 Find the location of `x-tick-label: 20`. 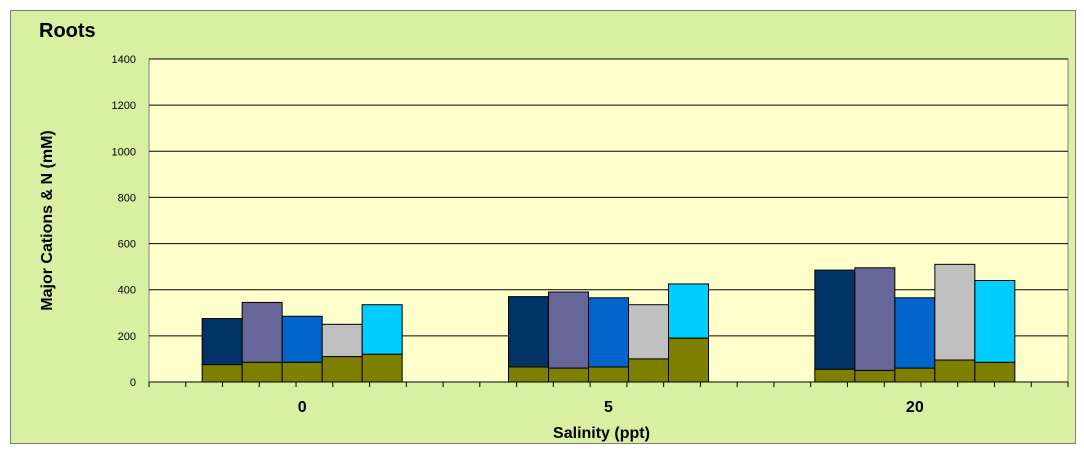

x-tick-label: 20 is located at coordinates (915, 407).